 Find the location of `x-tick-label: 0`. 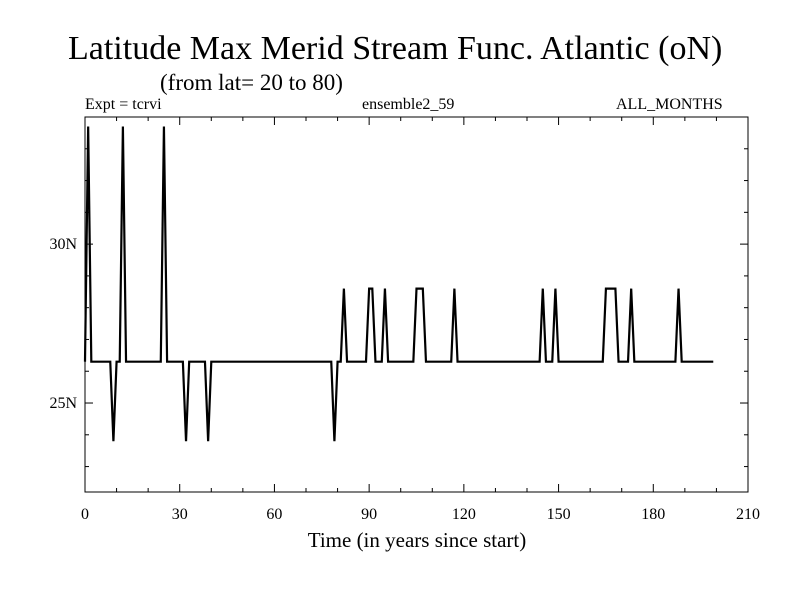

x-tick-label: 0 is located at coordinates (85, 514).